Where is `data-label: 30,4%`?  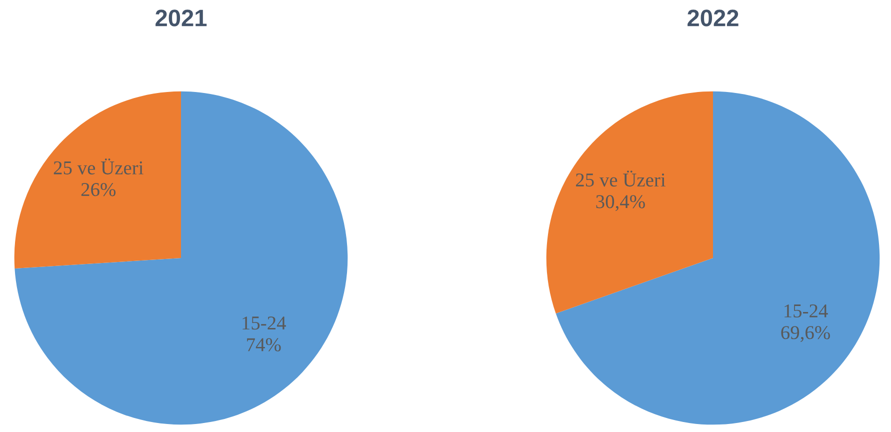
data-label: 30,4% is located at coordinates (620, 203).